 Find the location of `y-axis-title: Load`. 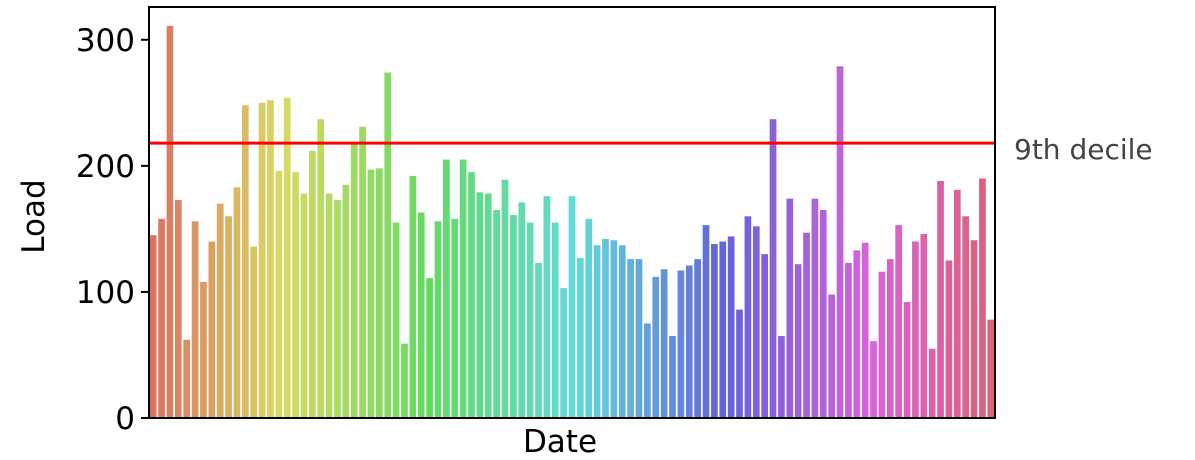

y-axis-title: Load is located at coordinates (34, 216).